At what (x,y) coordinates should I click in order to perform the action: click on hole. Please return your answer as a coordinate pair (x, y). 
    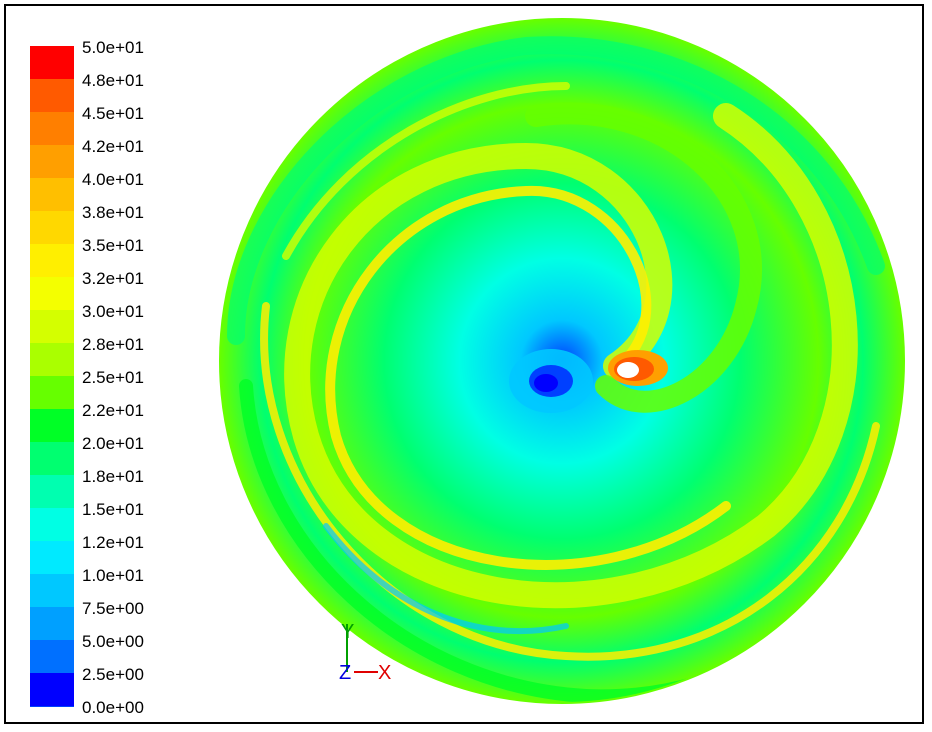
    Looking at the image, I should click on (628, 370).